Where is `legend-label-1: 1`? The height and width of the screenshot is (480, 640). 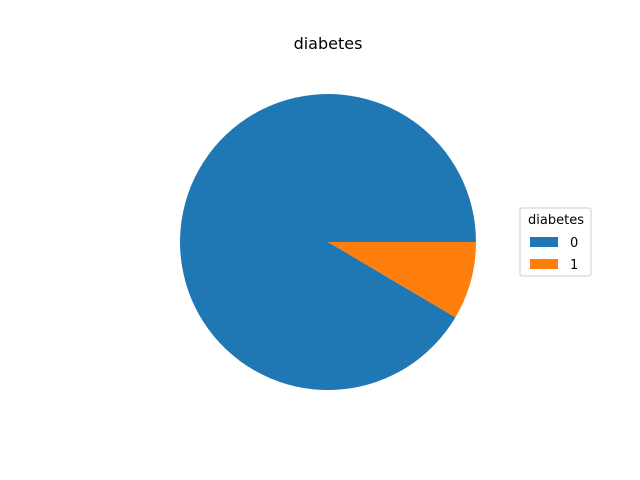 legend-label-1: 1 is located at coordinates (574, 265).